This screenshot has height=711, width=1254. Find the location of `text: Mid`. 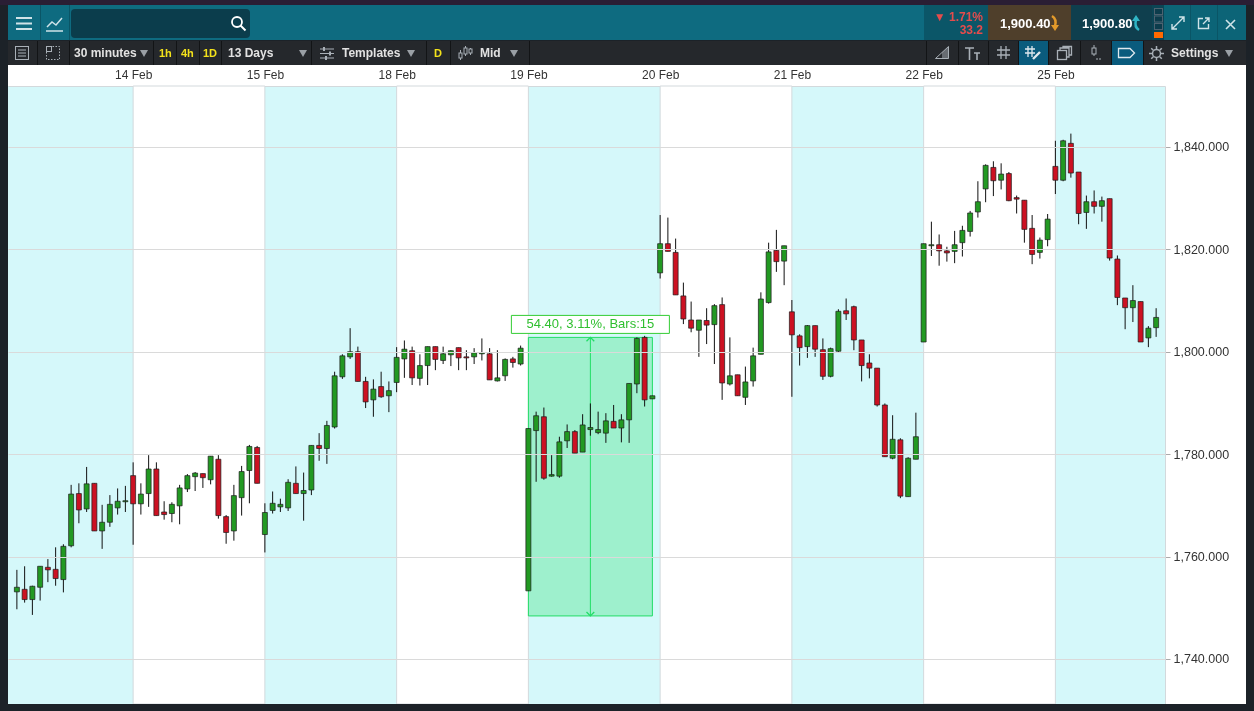

text: Mid is located at coordinates (490, 53).